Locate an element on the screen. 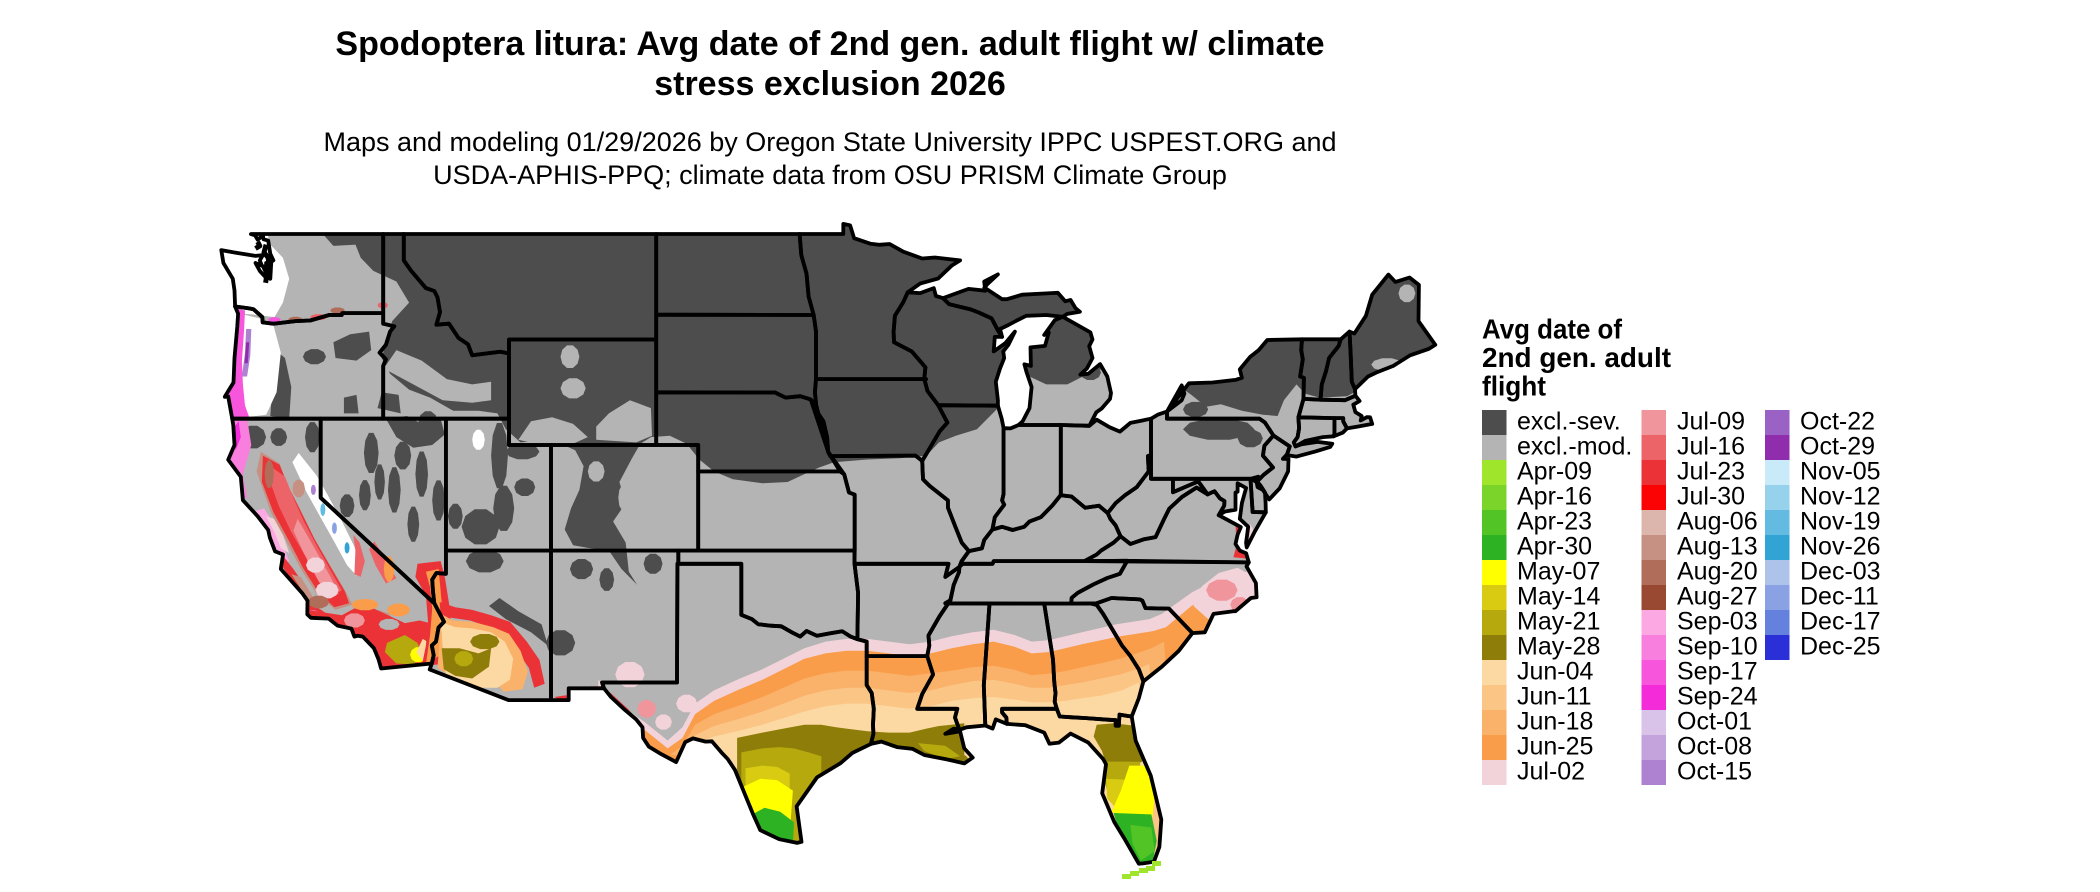  svg-text: Nov-12 is located at coordinates (1840, 497).